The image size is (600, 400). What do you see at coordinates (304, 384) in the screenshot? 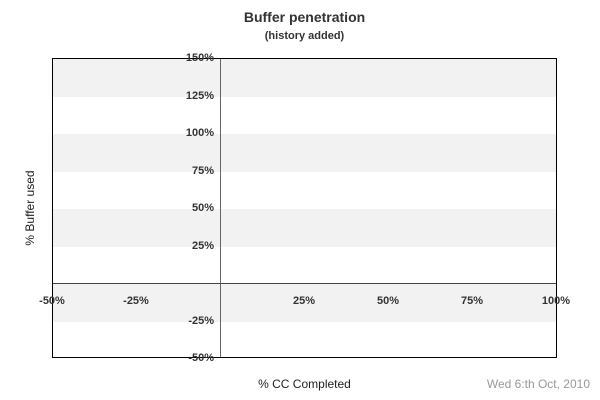
I see `x-axis-title: % CC Completed` at bounding box center [304, 384].